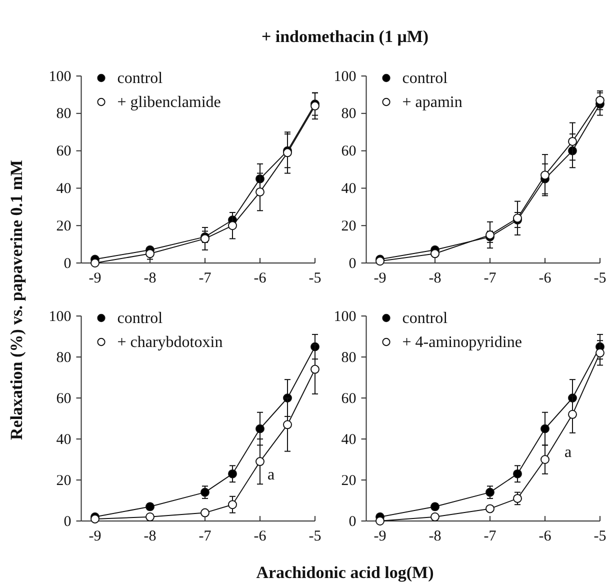 The image size is (609, 587). I want to click on y-axis-title: Relaxation (%) vs. papaverine 0.1 mM, so click(16, 300).